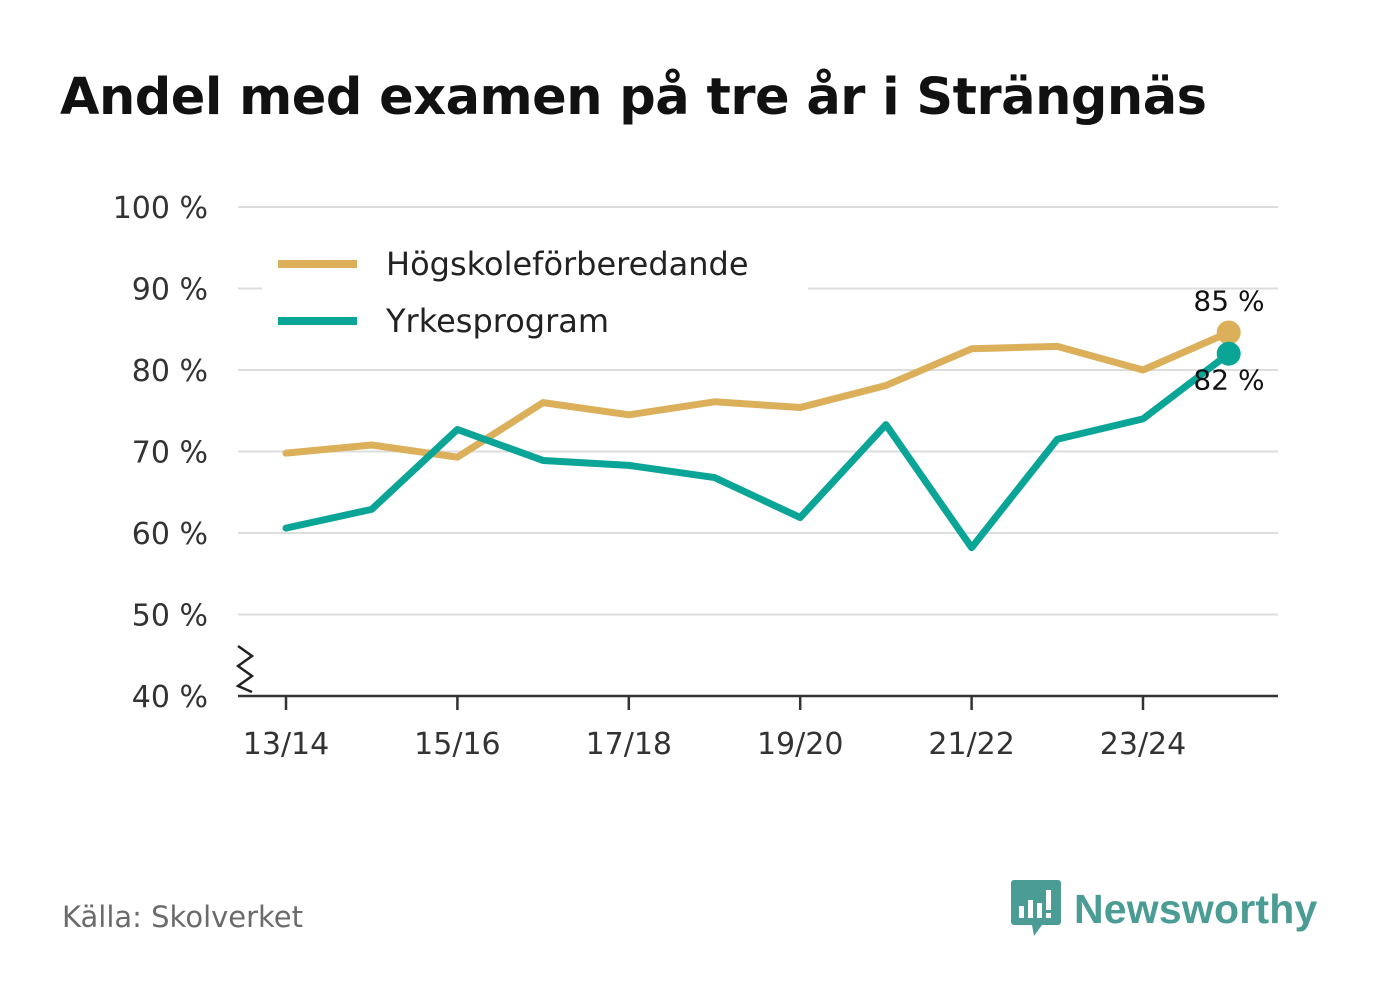 The height and width of the screenshot is (999, 1382). What do you see at coordinates (183, 917) in the screenshot?
I see `source-note: Källa: Skolverket` at bounding box center [183, 917].